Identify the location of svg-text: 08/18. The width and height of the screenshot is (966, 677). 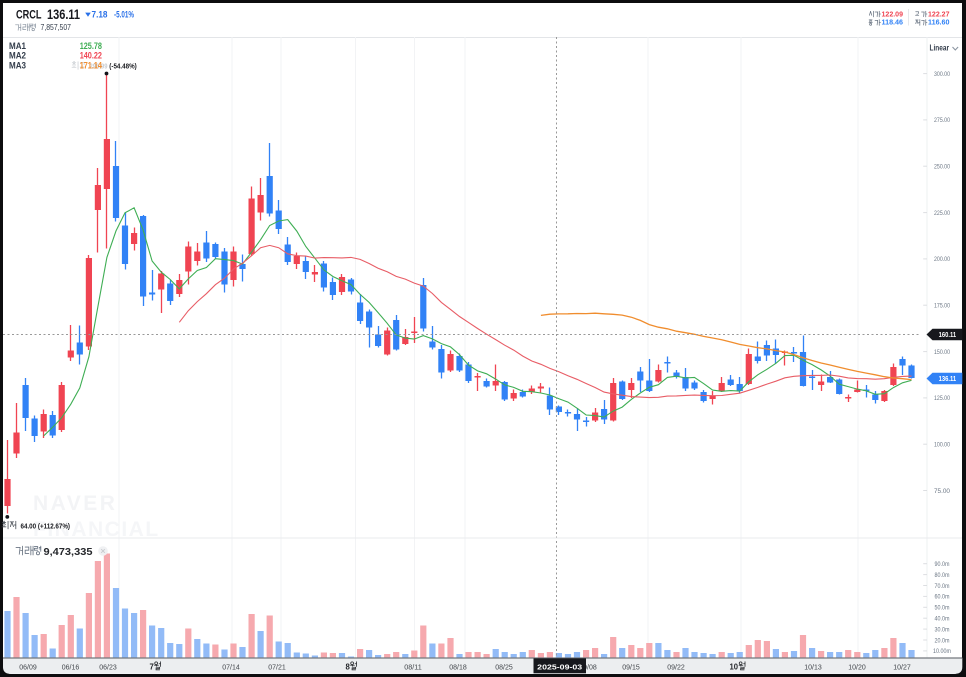
(458, 666).